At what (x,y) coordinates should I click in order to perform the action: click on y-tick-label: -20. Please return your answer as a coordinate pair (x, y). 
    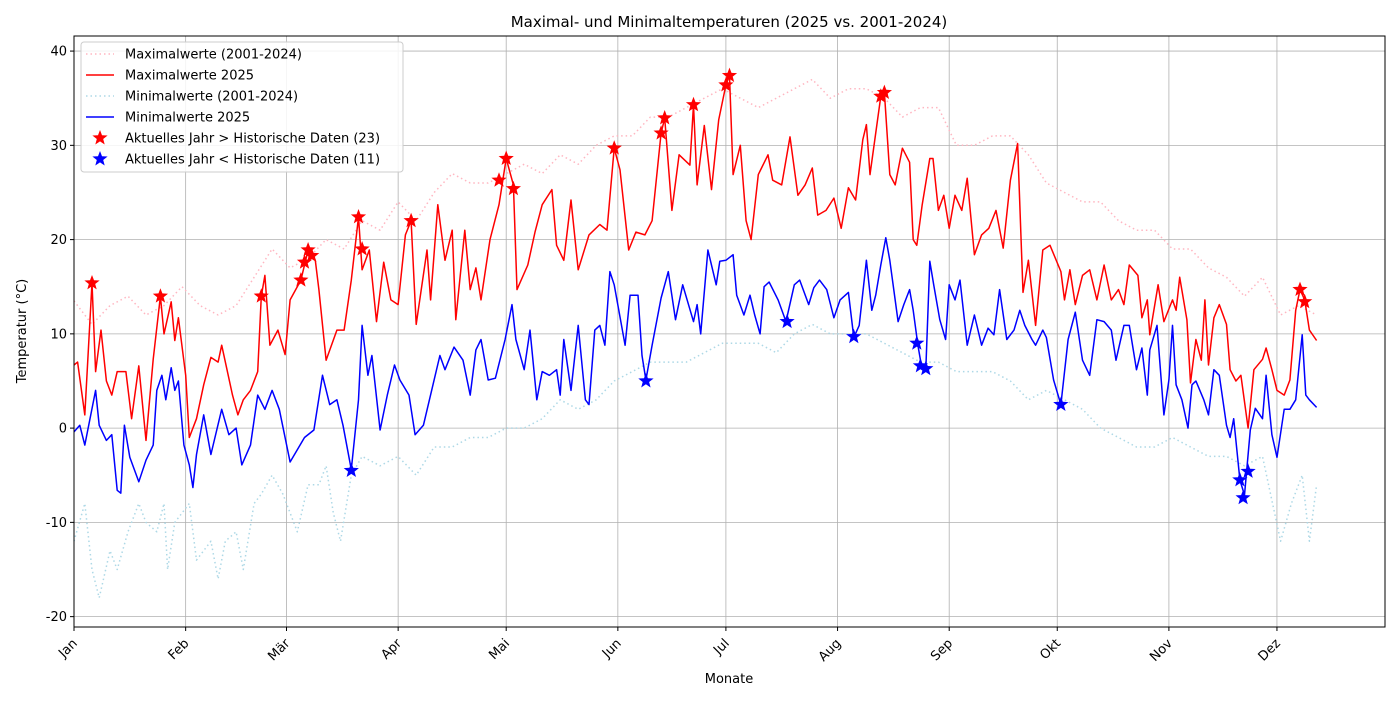
    Looking at the image, I should click on (56, 617).